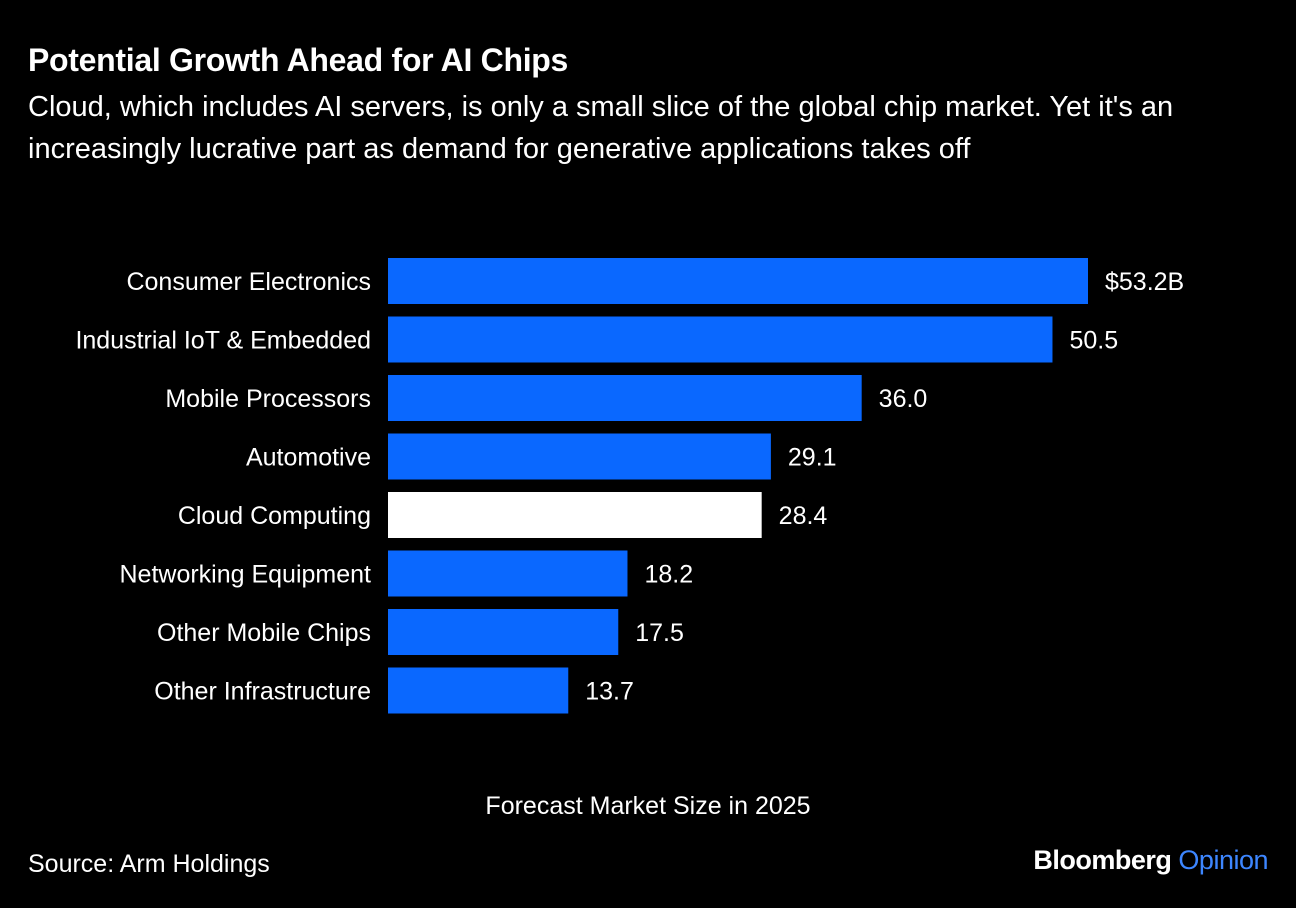 The image size is (1296, 908). What do you see at coordinates (738, 281) in the screenshot?
I see `bar-consumer-electronics` at bounding box center [738, 281].